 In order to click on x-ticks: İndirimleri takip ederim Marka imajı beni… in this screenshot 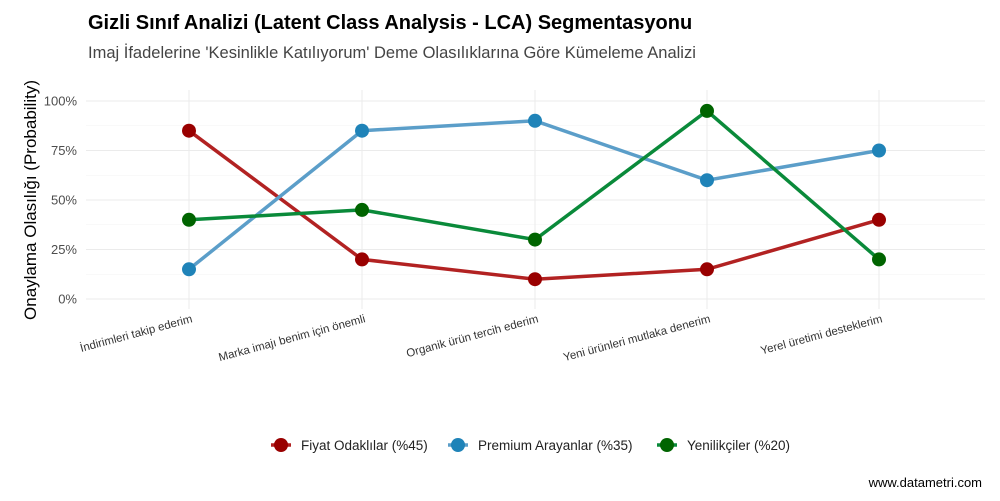, I will do `click(481, 338)`.